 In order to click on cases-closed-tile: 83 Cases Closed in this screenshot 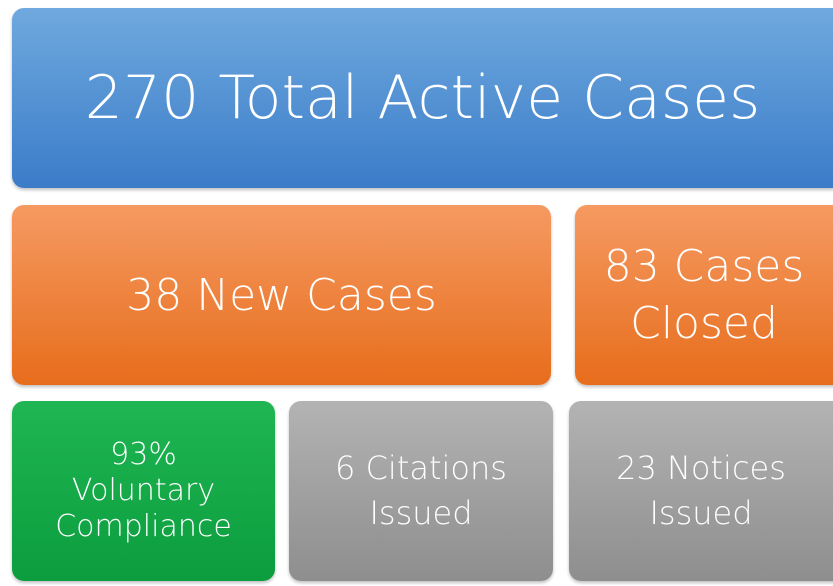, I will do `click(704, 295)`.